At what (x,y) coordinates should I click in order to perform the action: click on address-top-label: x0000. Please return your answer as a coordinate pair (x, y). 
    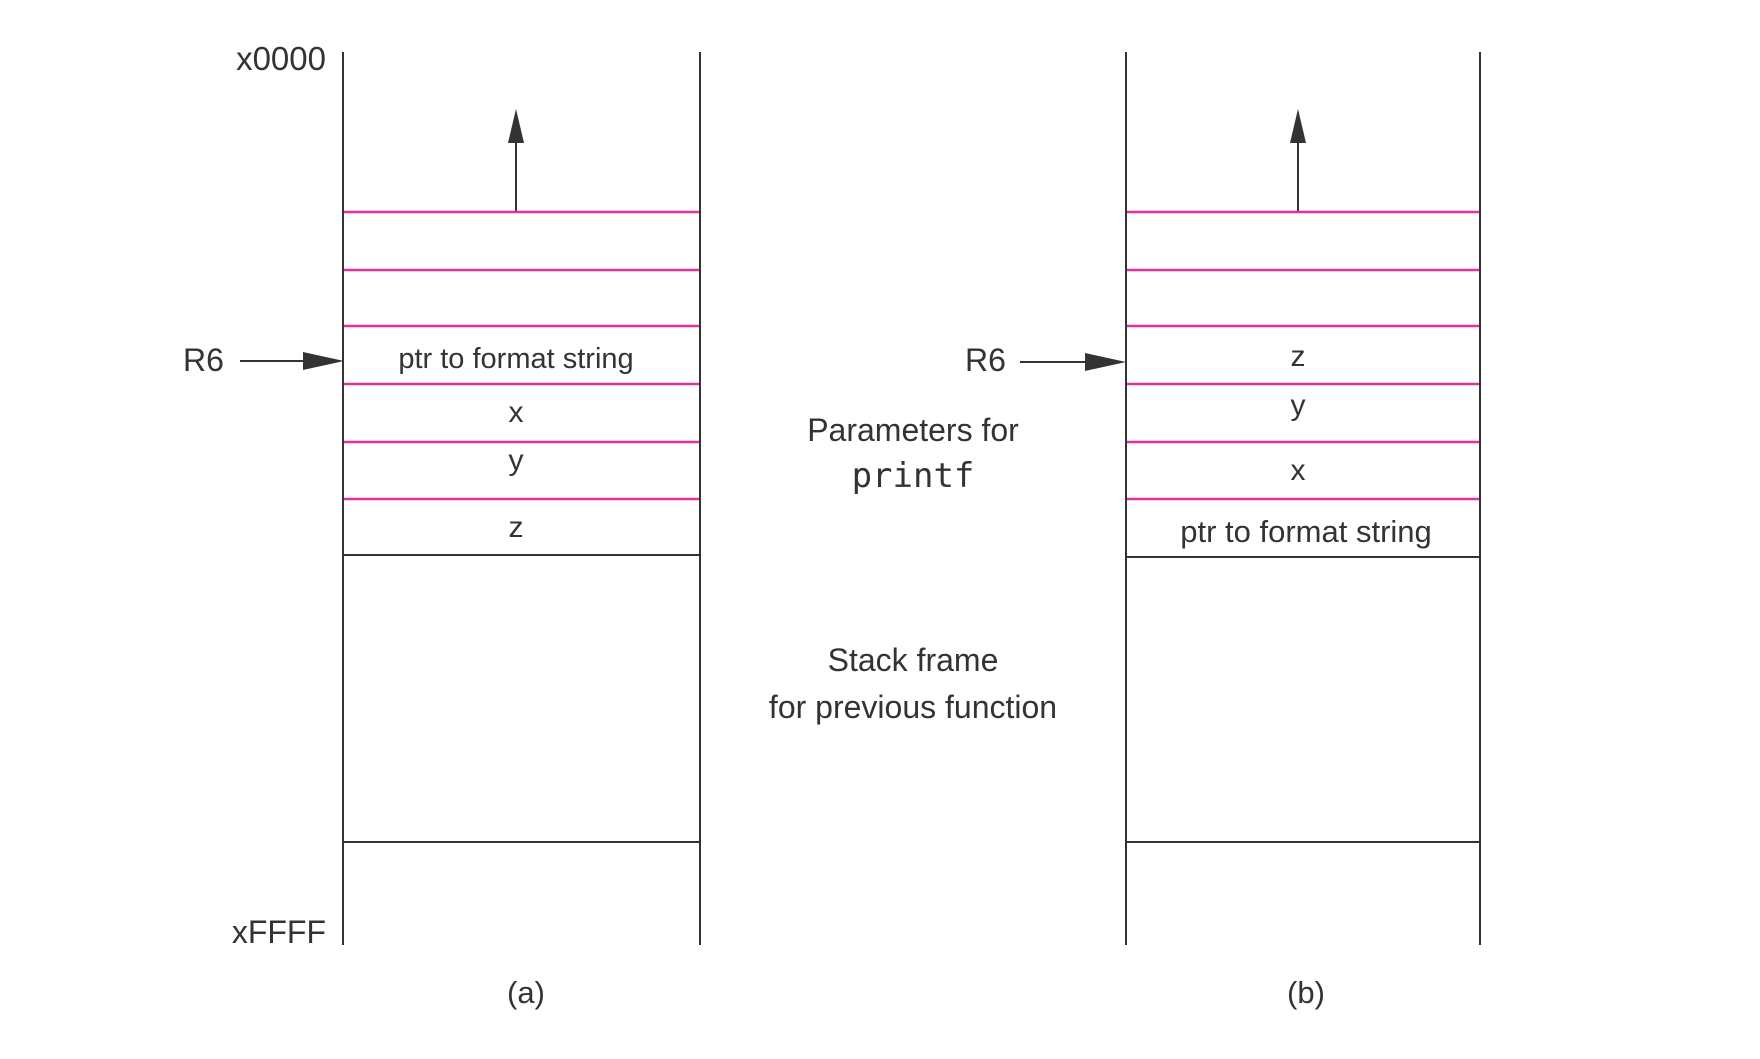
    Looking at the image, I should click on (281, 58).